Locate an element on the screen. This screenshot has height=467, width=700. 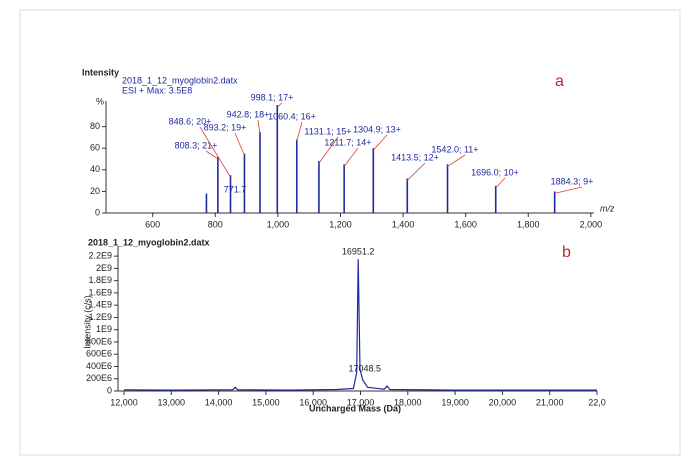
y-tick-label: 2.2E9 is located at coordinates (100, 256).